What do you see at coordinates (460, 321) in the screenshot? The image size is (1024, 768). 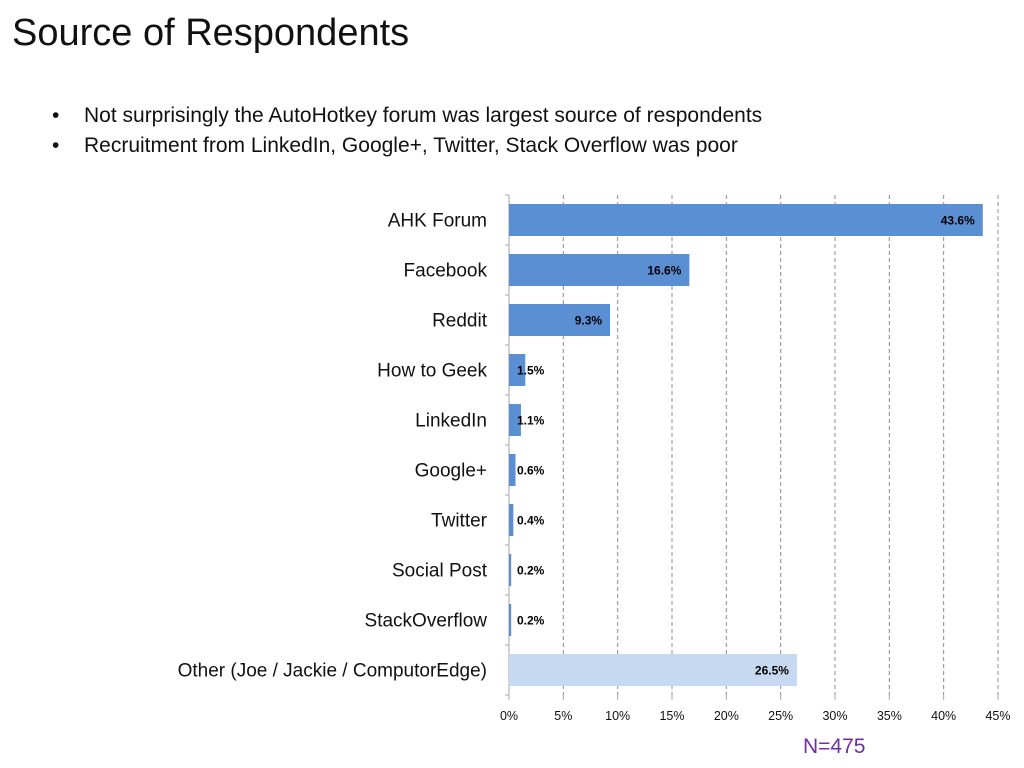 I see `category-label: Reddit` at bounding box center [460, 321].